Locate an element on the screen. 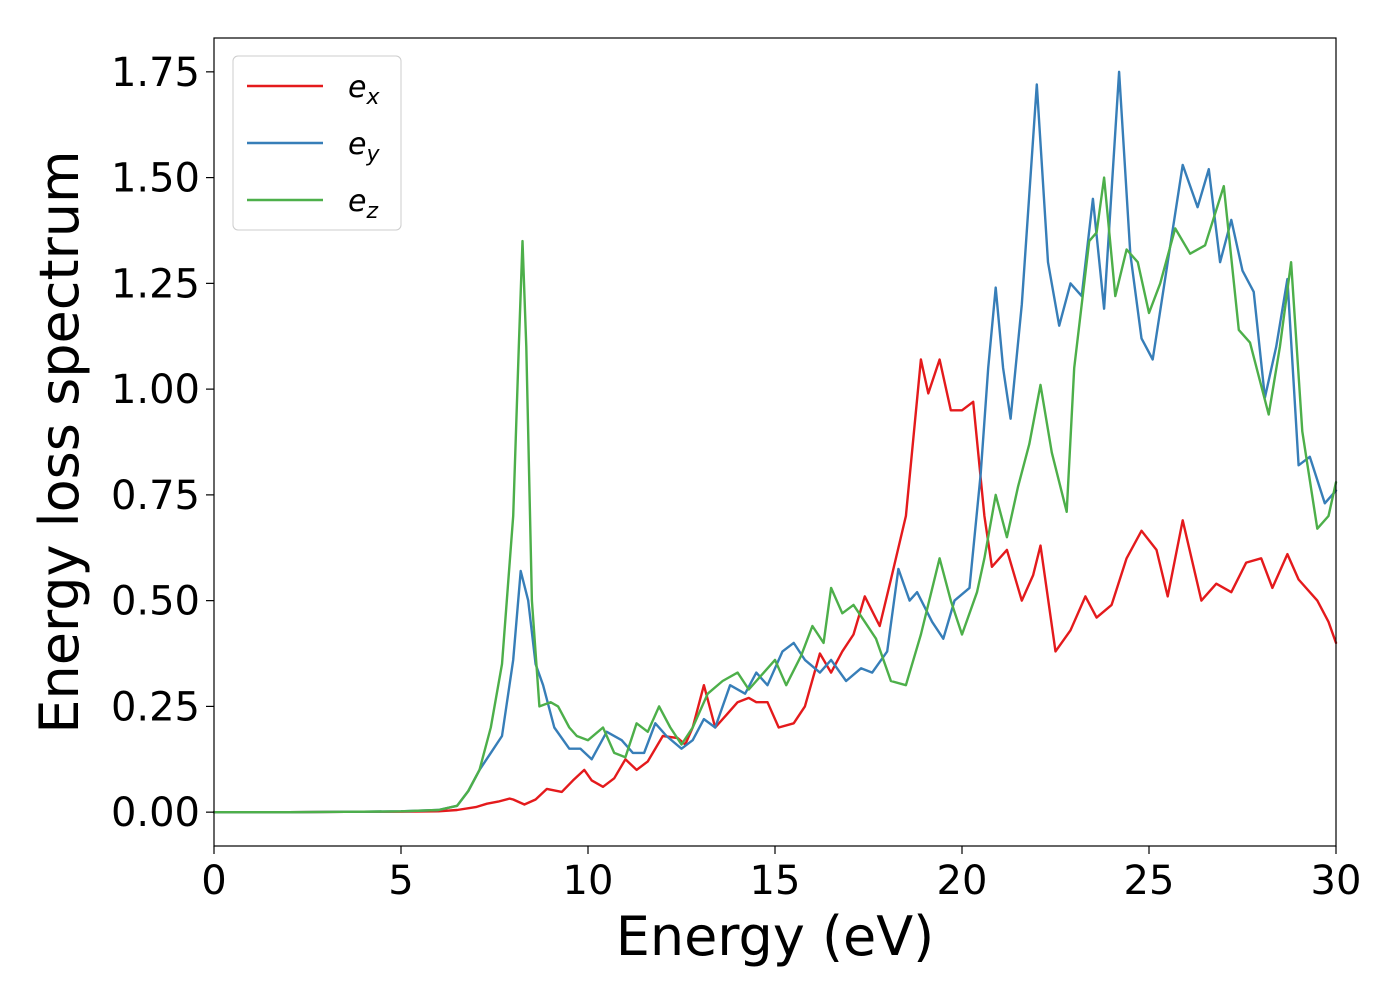 The image size is (1400, 1000). y-tick-label: 0.75 is located at coordinates (155, 496).